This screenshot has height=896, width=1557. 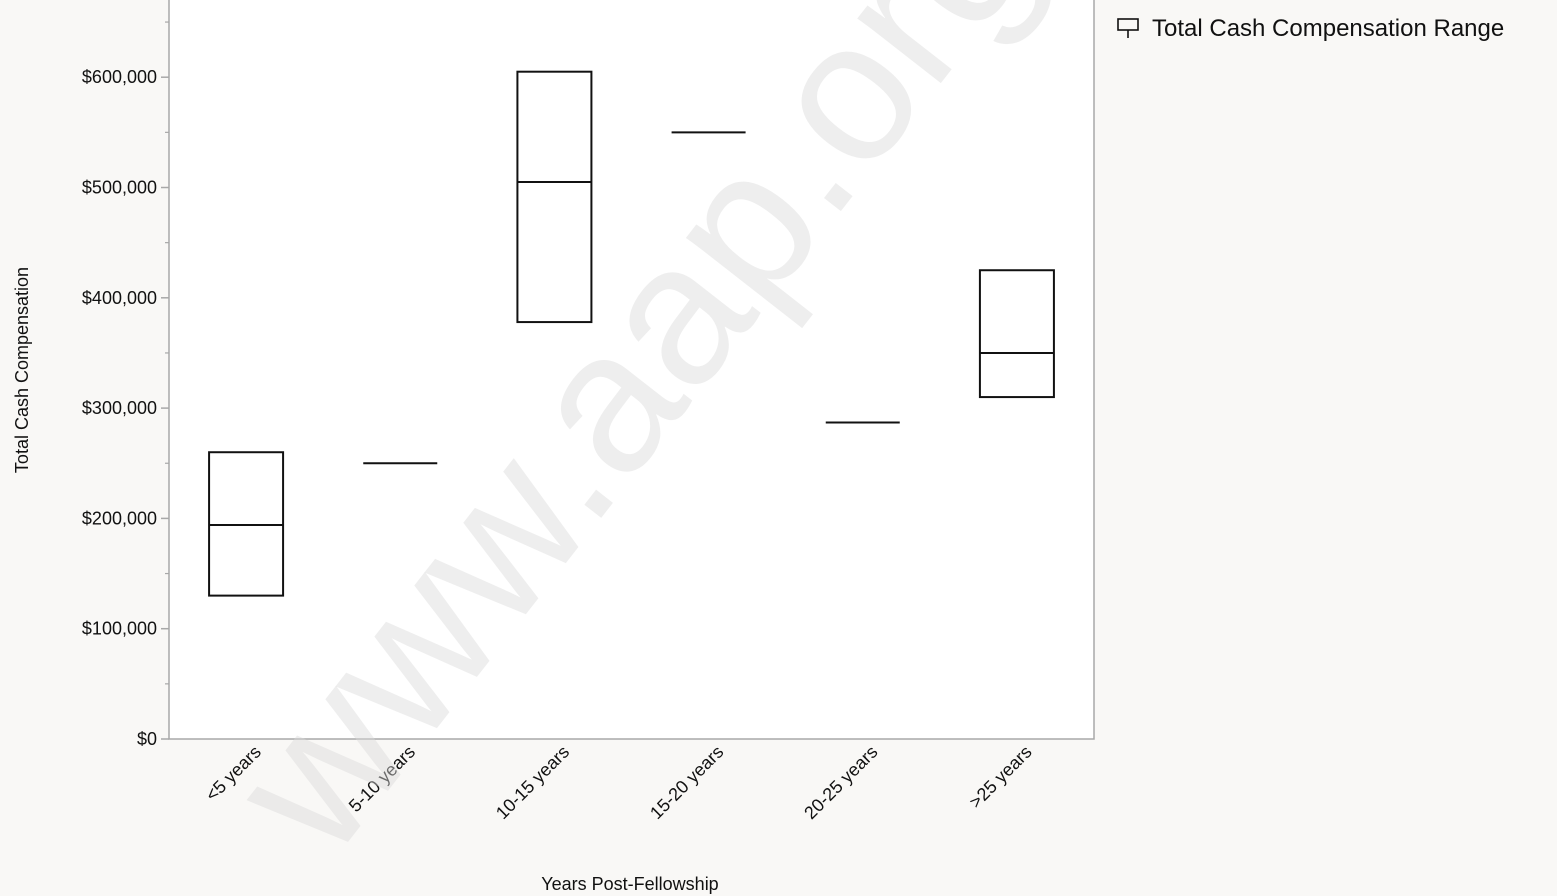 What do you see at coordinates (1128, 28) in the screenshot?
I see `legend-box-icon` at bounding box center [1128, 28].